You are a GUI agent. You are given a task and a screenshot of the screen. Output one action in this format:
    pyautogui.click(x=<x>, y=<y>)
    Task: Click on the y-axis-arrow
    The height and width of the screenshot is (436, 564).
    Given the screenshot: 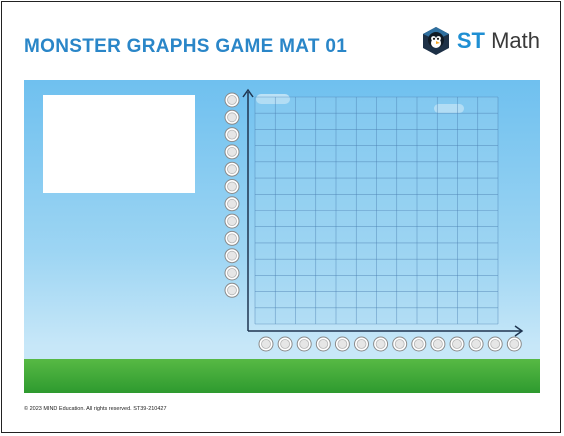 What is the action you would take?
    pyautogui.click(x=248, y=93)
    